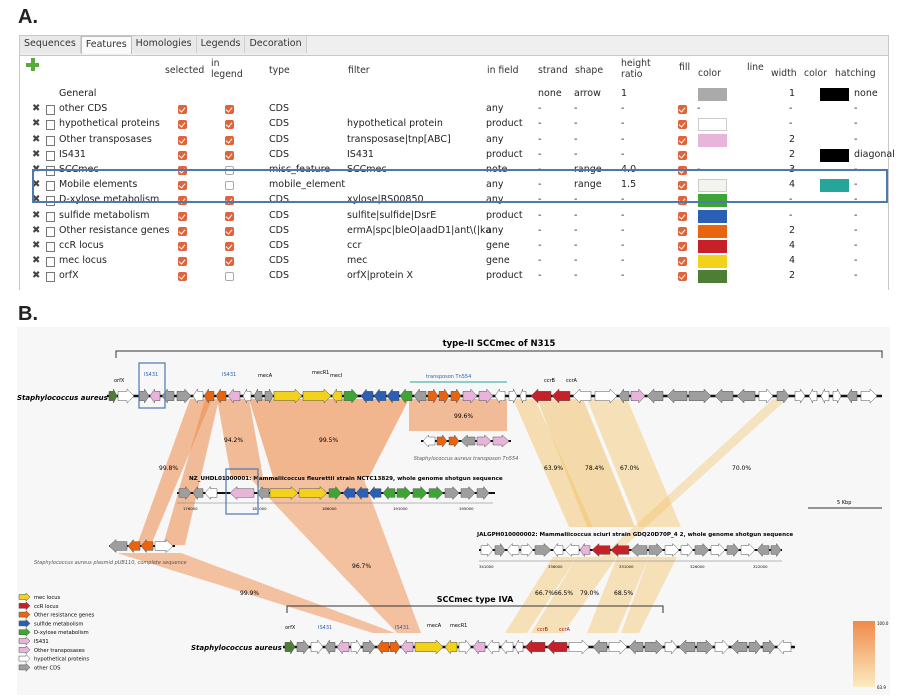 The height and width of the screenshot is (700, 897). Describe the element at coordinates (624, 93) in the screenshot. I see `feature-height-ratio: 1` at that location.